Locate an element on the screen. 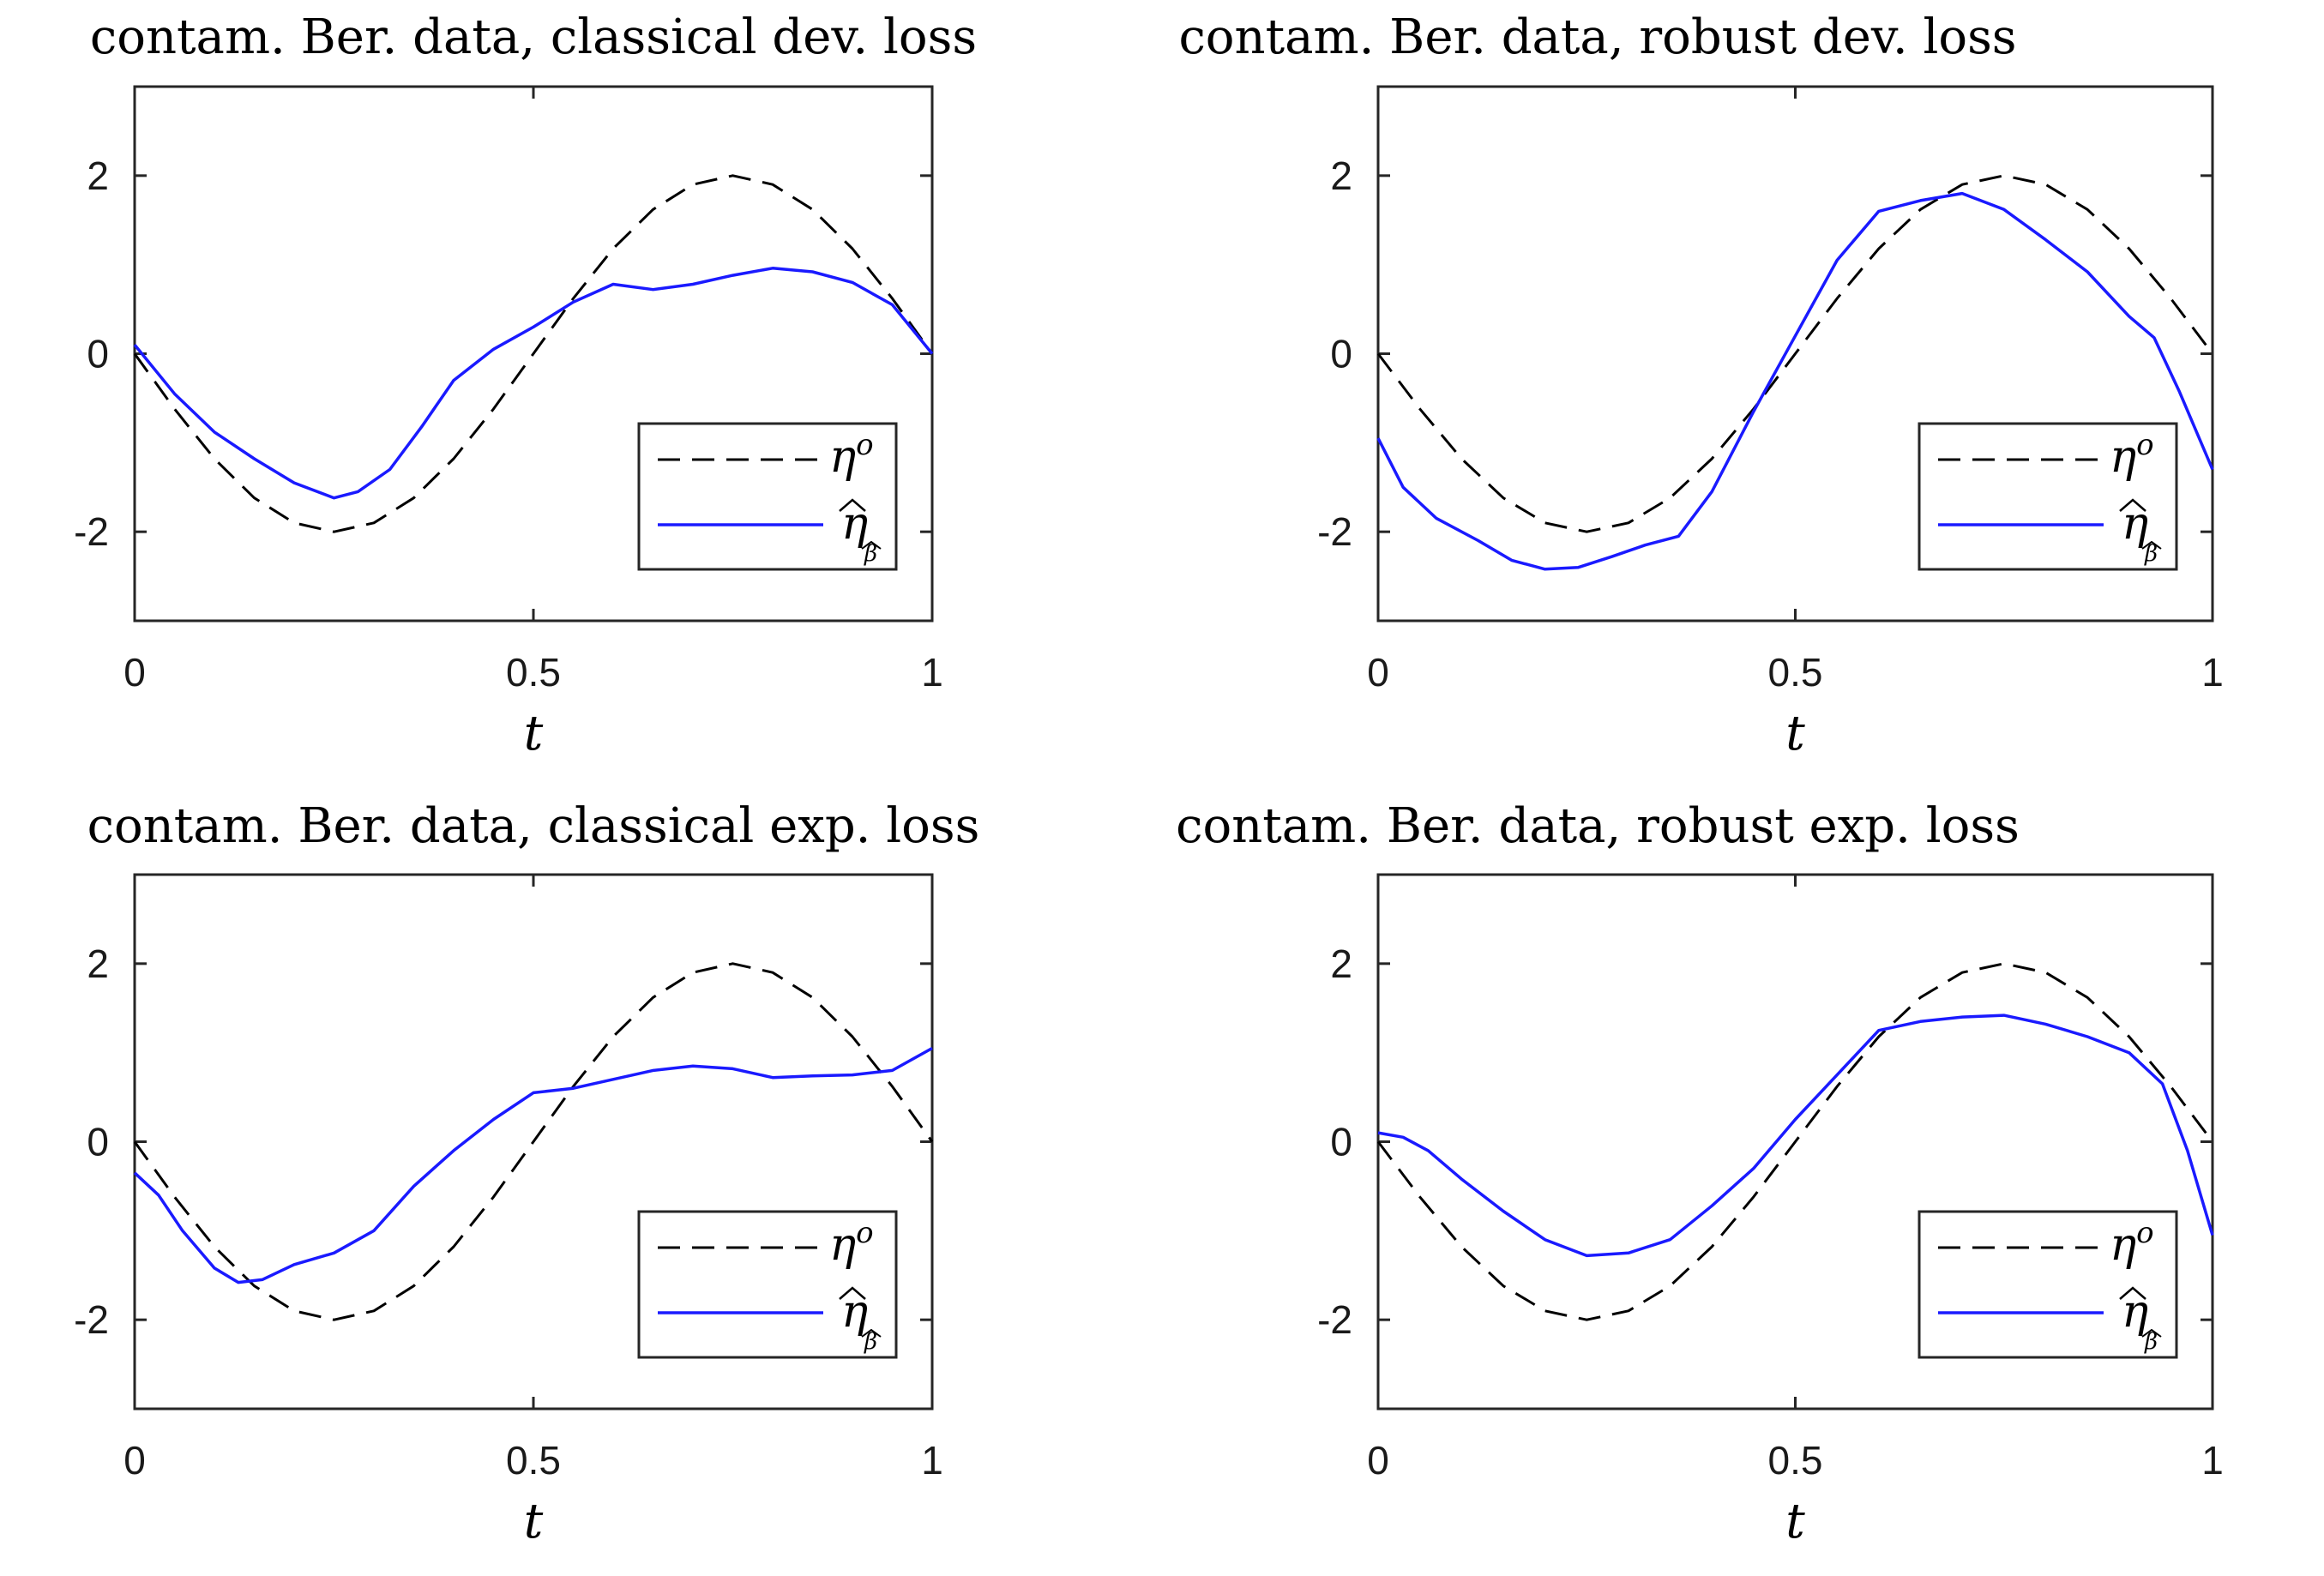 The image size is (2324, 1576). chart-title: contam. Ber. data, robust exp. loss is located at coordinates (1598, 826).